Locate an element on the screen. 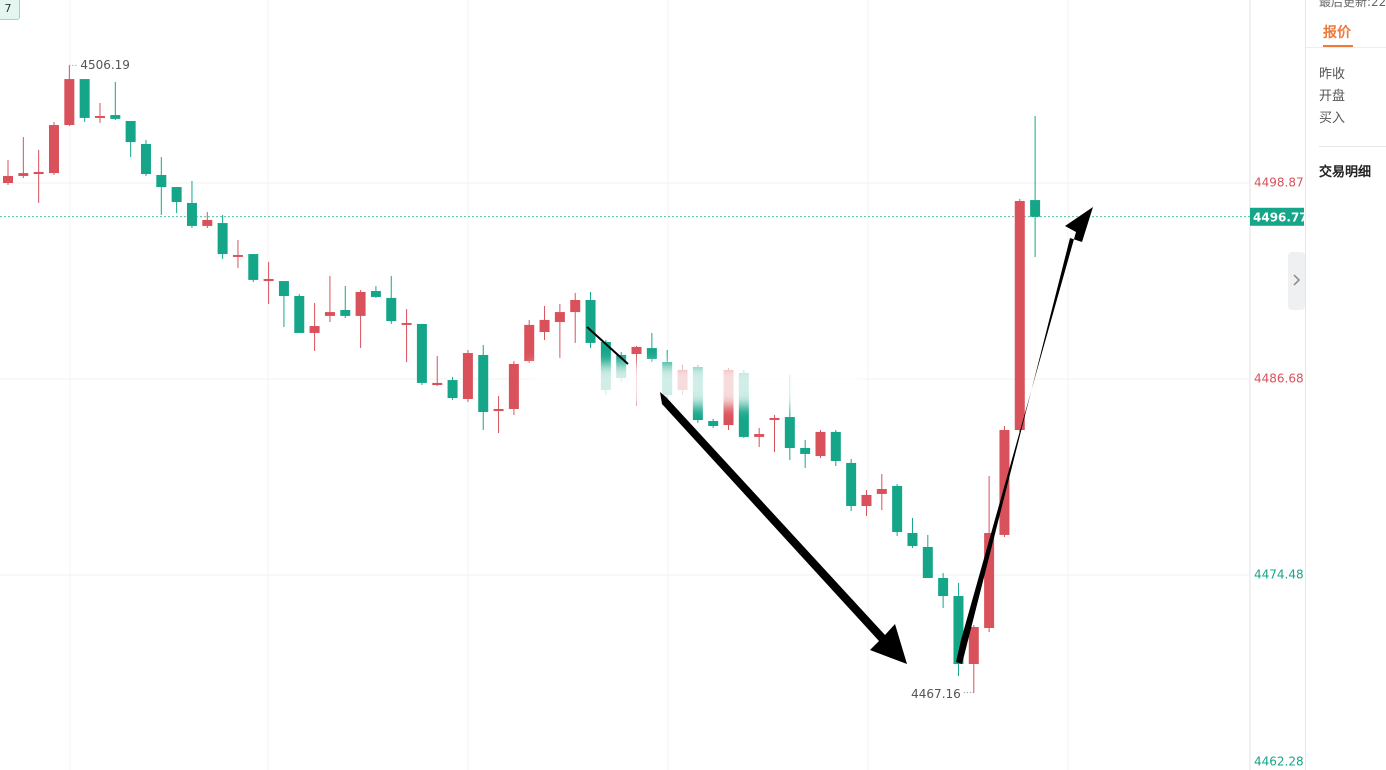 Image resolution: width=1386 pixels, height=770 pixels. low-label: 4467.16 is located at coordinates (936, 694).